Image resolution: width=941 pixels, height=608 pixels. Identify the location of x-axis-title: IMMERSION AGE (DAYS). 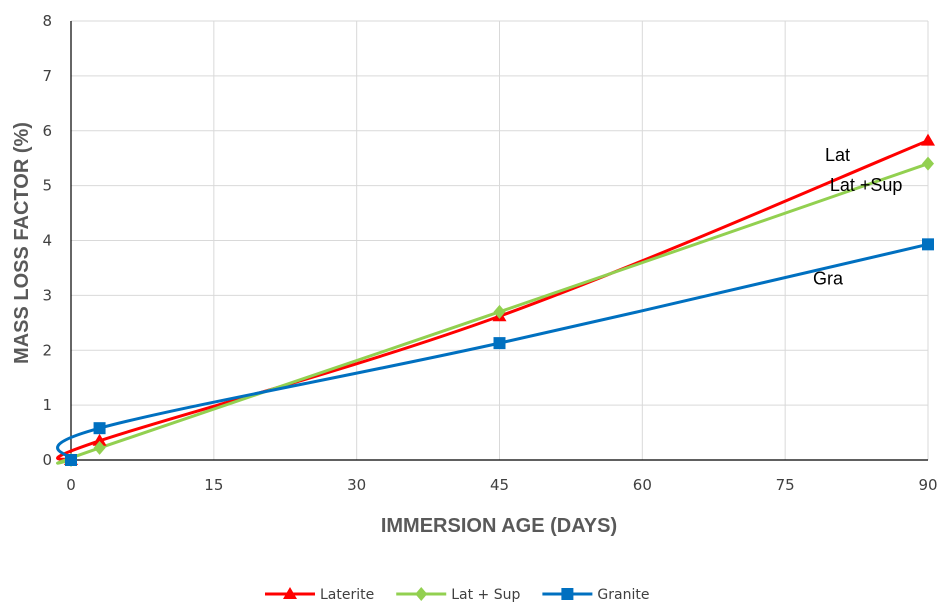
(499, 526).